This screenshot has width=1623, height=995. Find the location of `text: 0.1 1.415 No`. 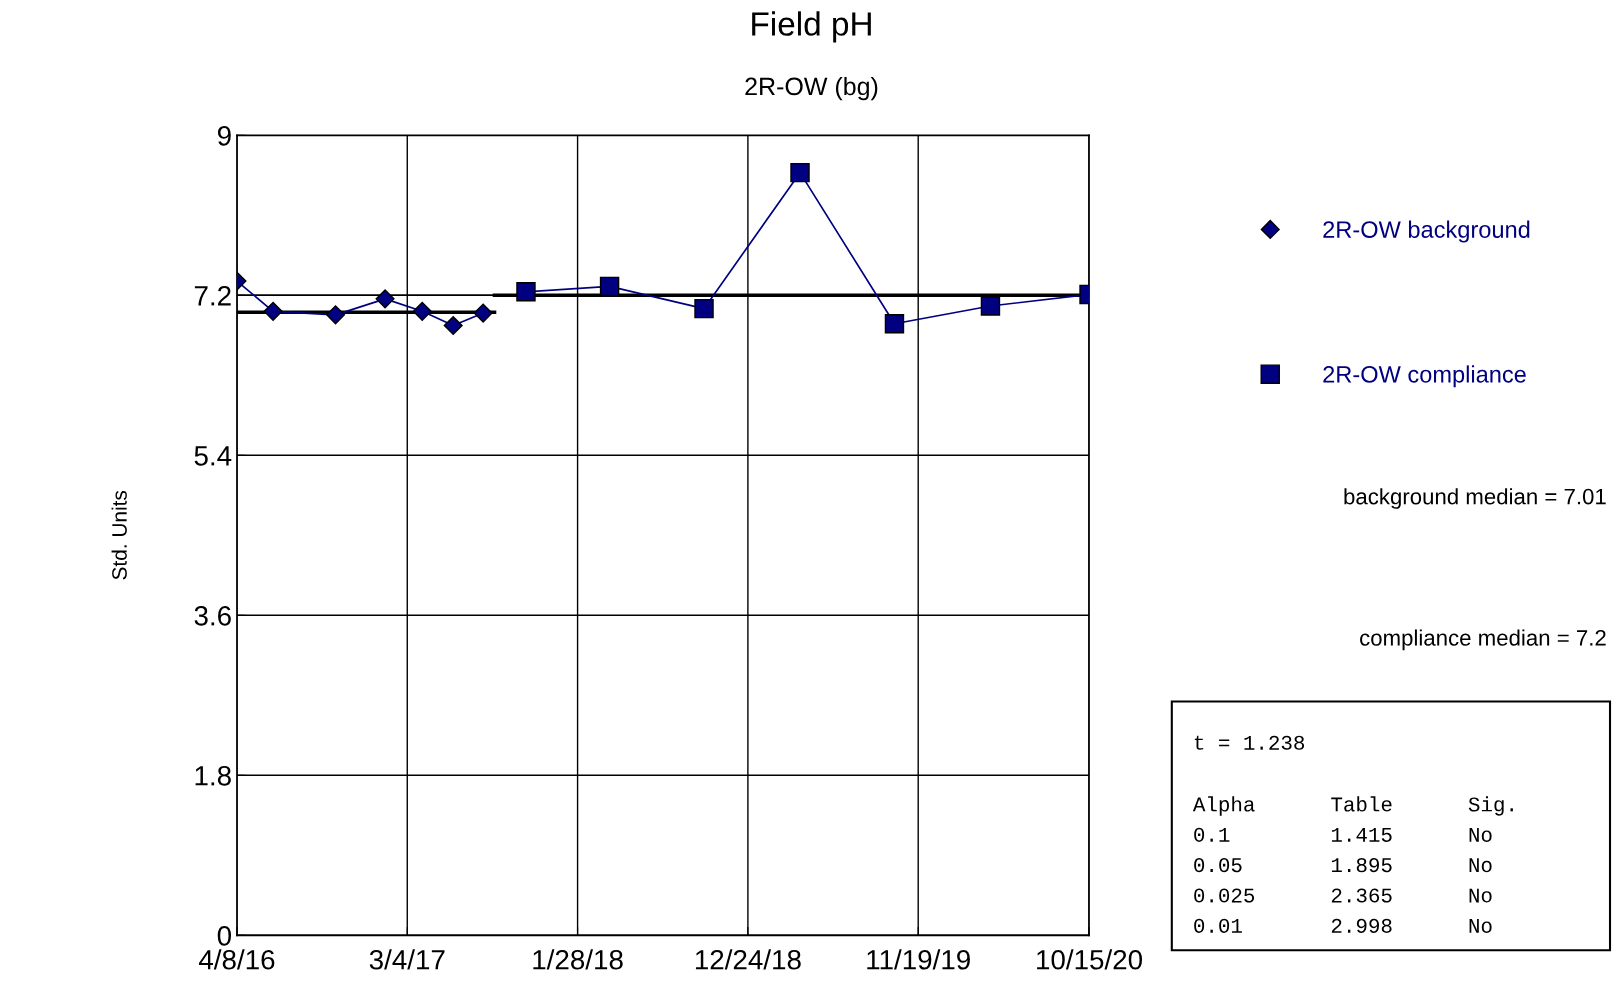

text: 0.1 1.415 No is located at coordinates (1343, 834).